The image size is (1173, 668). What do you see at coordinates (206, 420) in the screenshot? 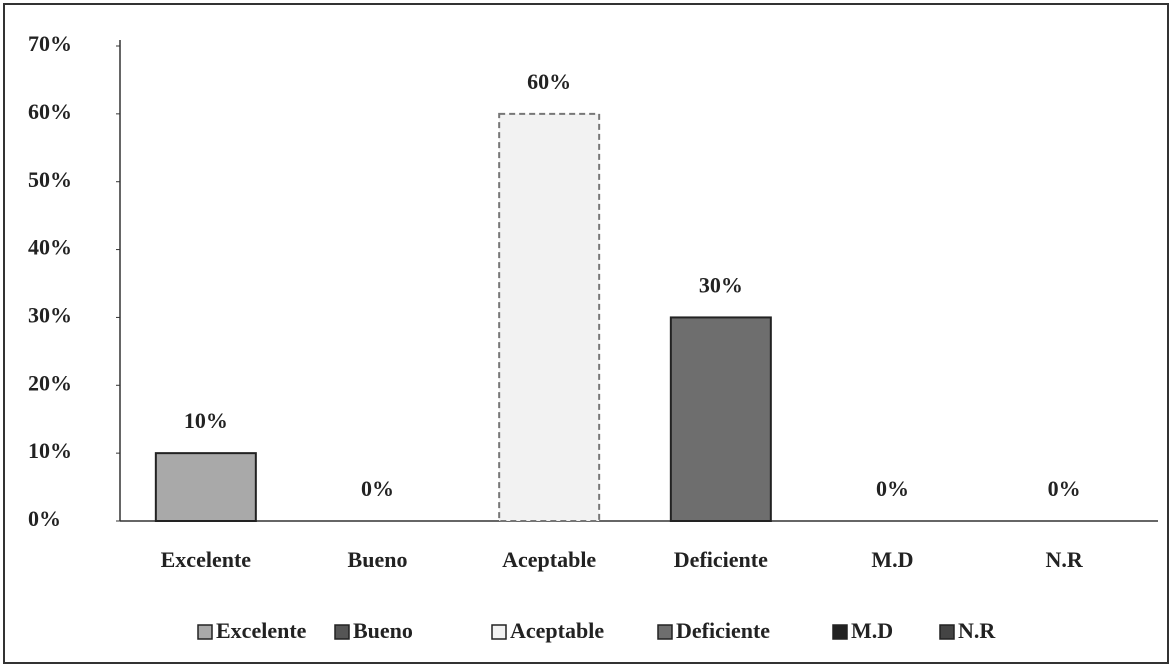
I see `data-label: 10%` at bounding box center [206, 420].